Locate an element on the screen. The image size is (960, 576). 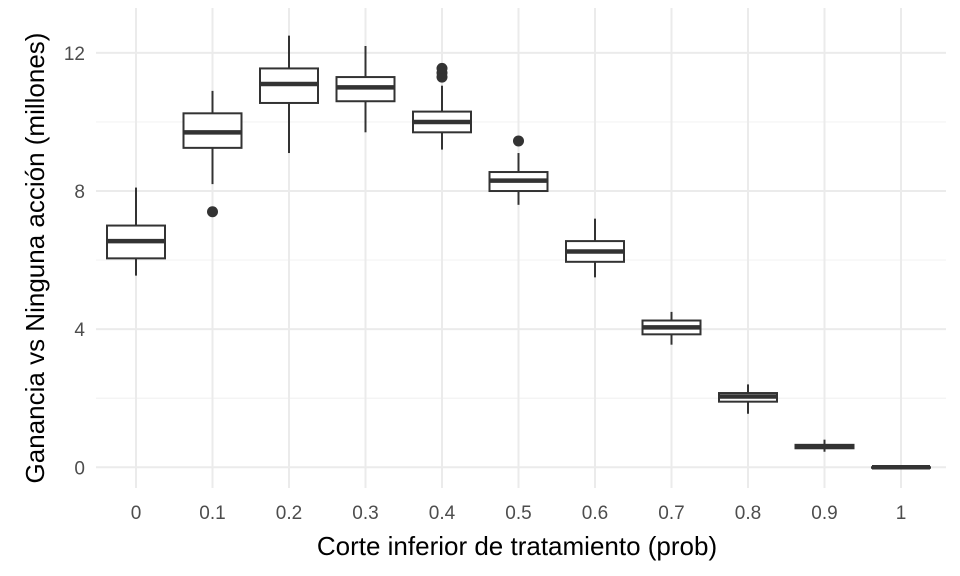
y-tick-label: 12 is located at coordinates (74, 54).